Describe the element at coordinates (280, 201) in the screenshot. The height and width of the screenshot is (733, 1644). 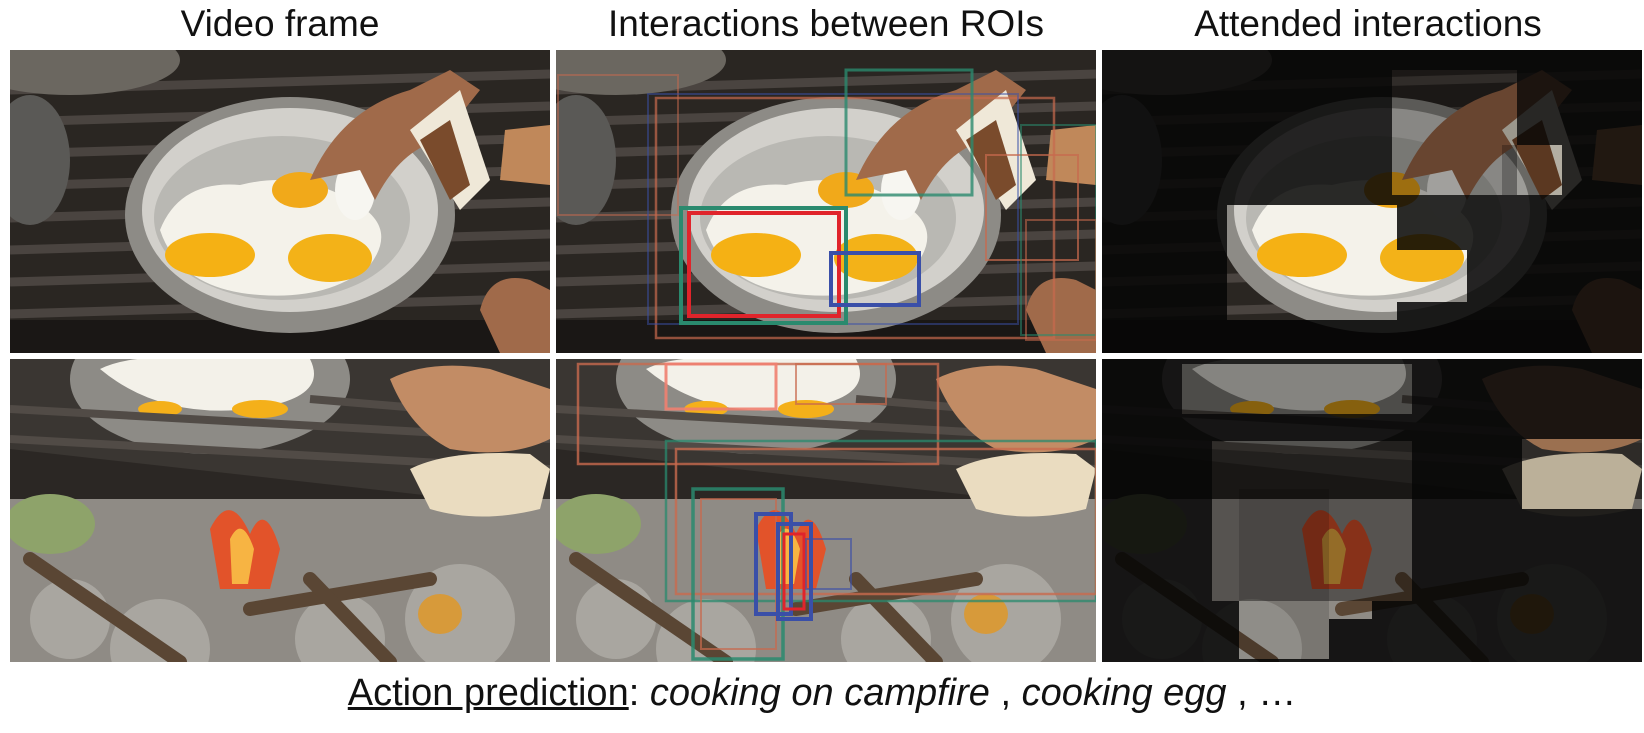
I see `video-frame-top` at that location.